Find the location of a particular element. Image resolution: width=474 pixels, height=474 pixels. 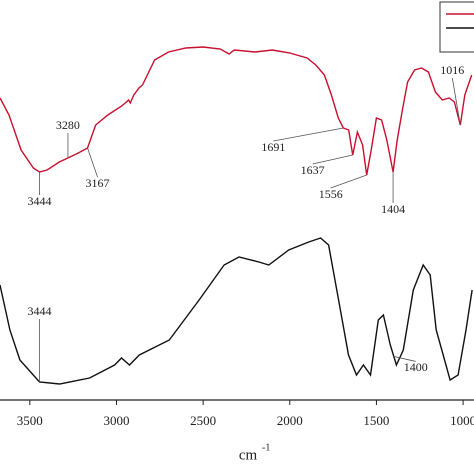

x-tick-label: 3000 is located at coordinates (116, 420).